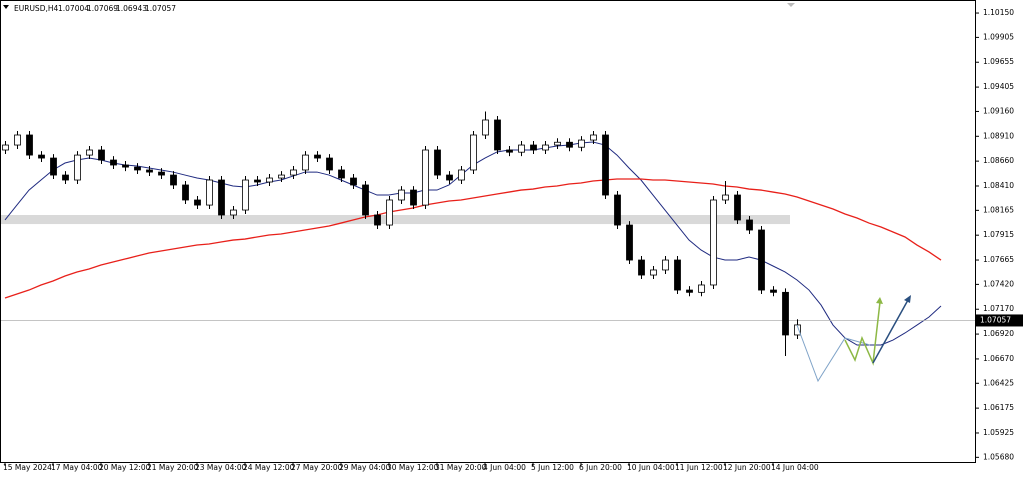 This screenshot has width=1025, height=478. What do you see at coordinates (6, 7) in the screenshot?
I see `menu-arrow` at bounding box center [6, 7].